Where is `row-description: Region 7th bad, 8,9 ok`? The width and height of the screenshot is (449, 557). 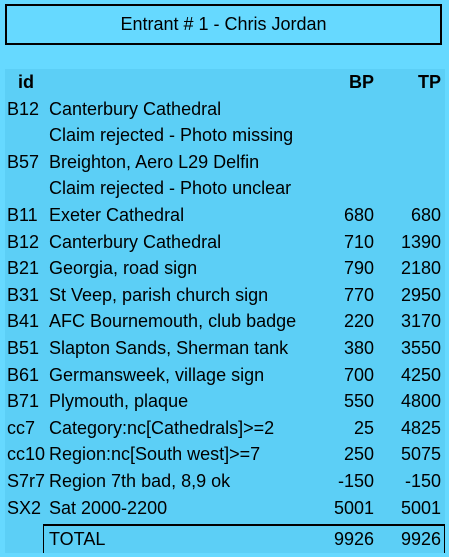
row-description: Region 7th bad, 8,9 ok is located at coordinates (140, 480).